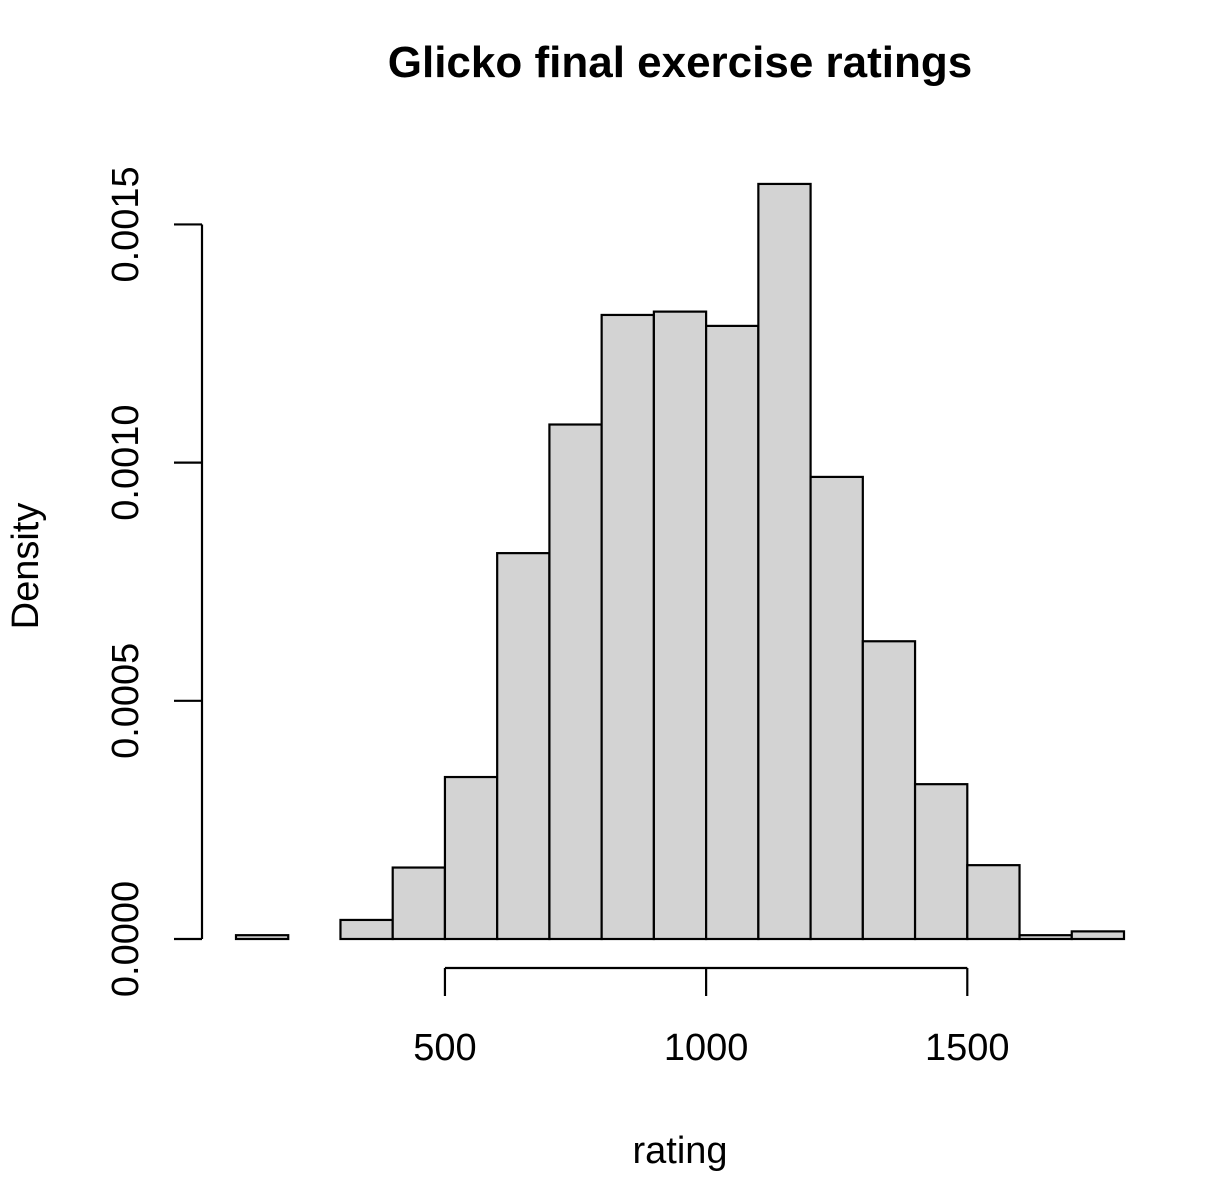 This screenshot has width=1218, height=1192. What do you see at coordinates (126, 463) in the screenshot?
I see `y-tick-label: 0.0010` at bounding box center [126, 463].